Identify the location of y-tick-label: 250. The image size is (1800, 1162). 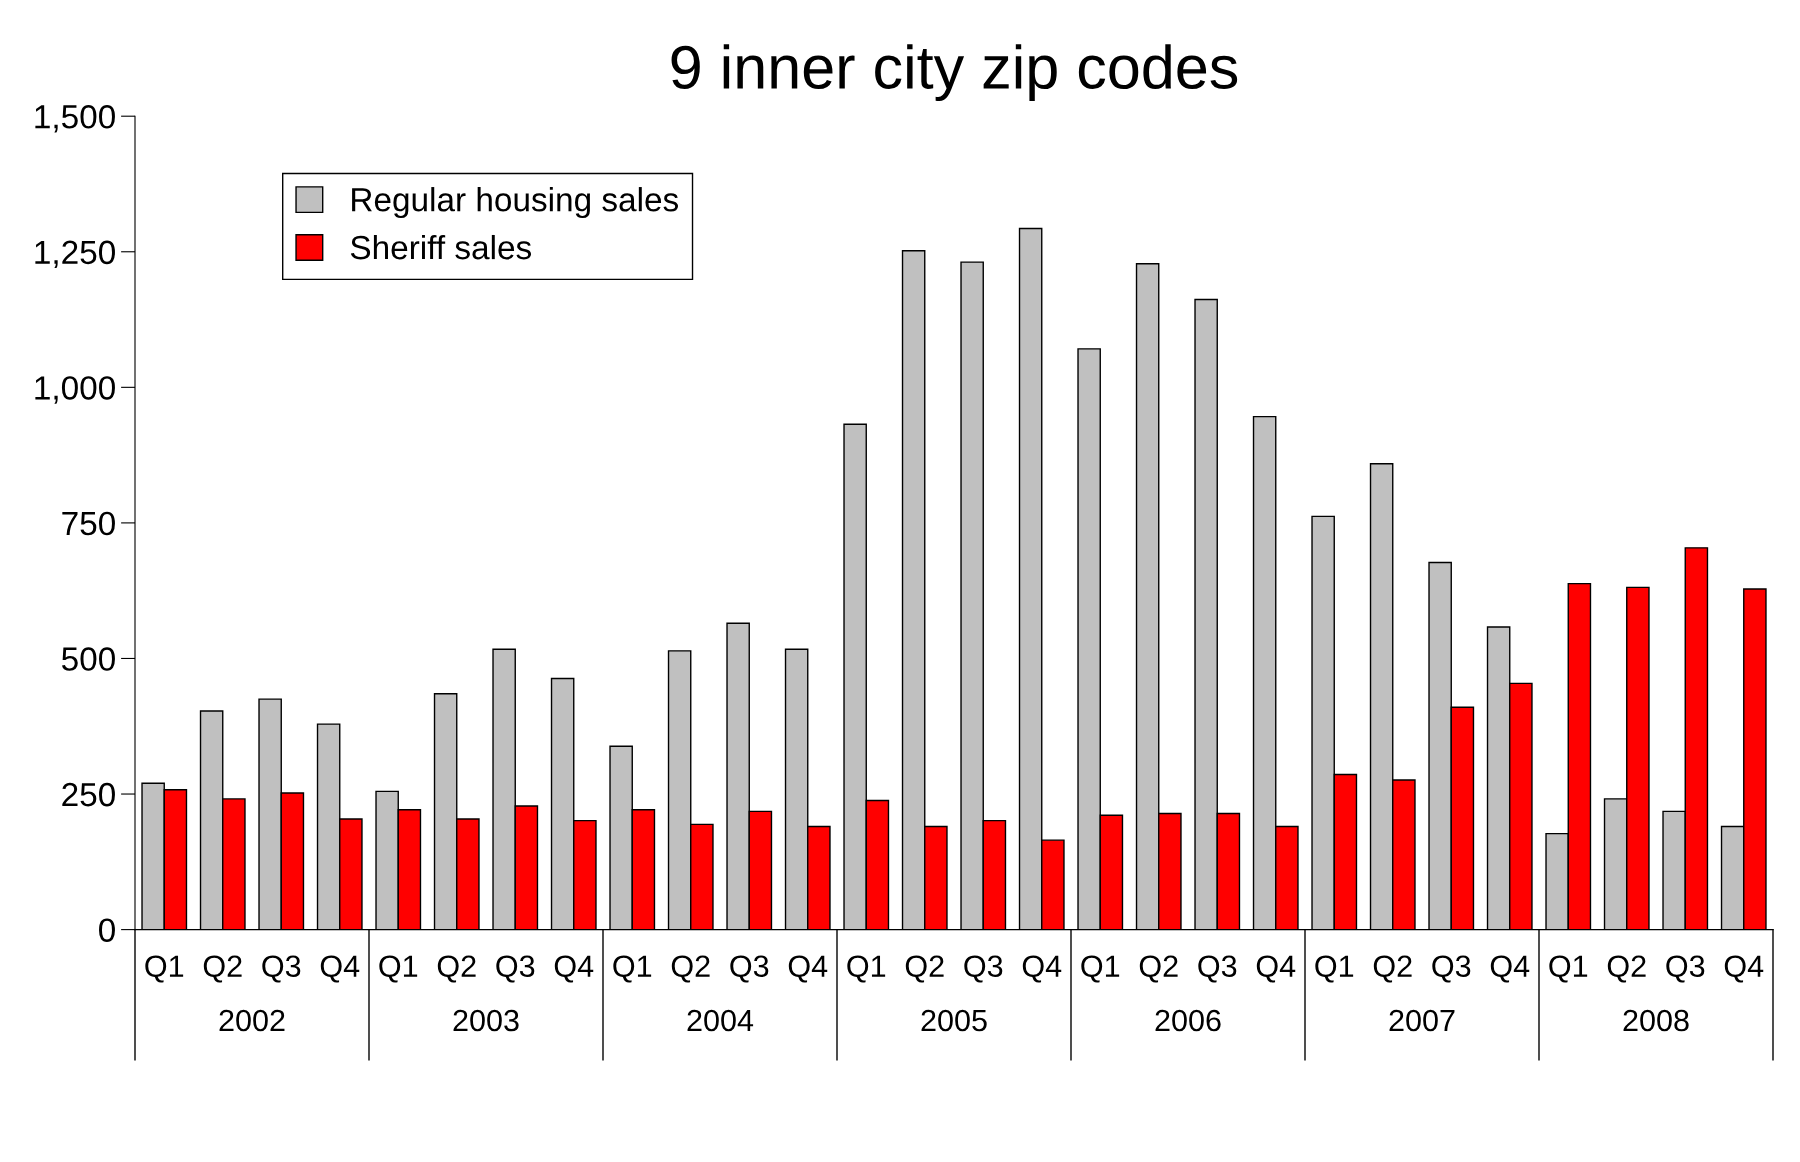
(88, 794).